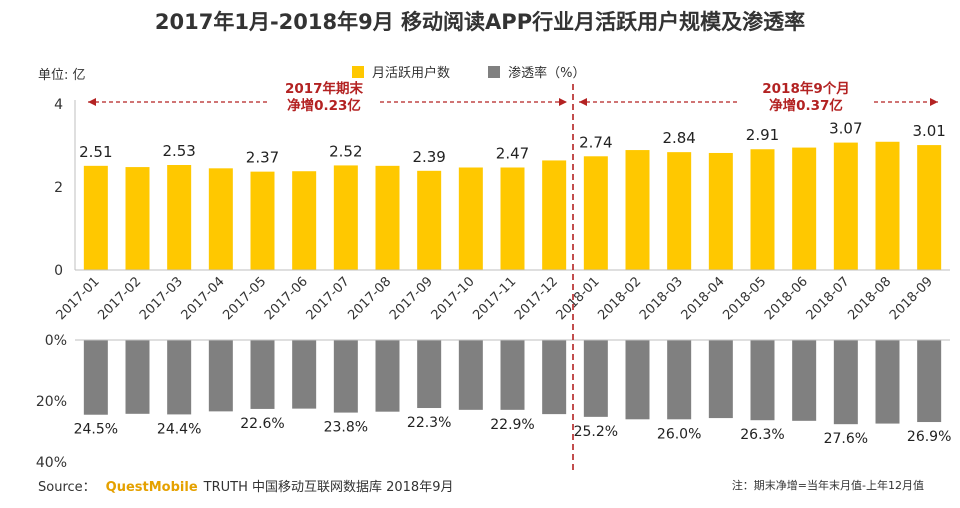 The image size is (960, 508). I want to click on x-tick-label: 2017-11, so click(494, 298).